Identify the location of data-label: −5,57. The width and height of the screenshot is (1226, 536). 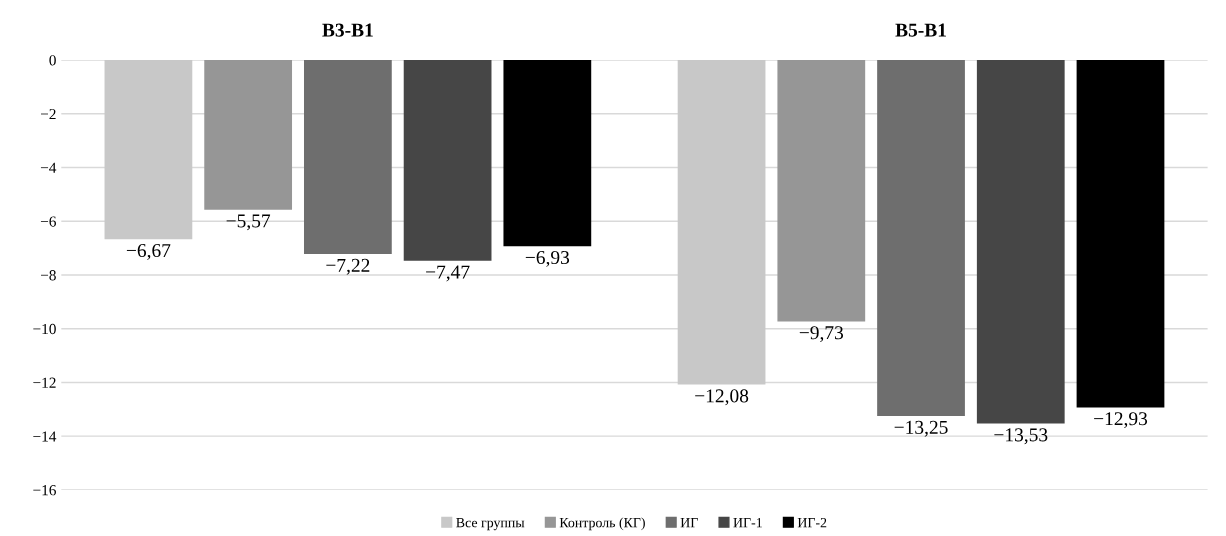
(248, 222).